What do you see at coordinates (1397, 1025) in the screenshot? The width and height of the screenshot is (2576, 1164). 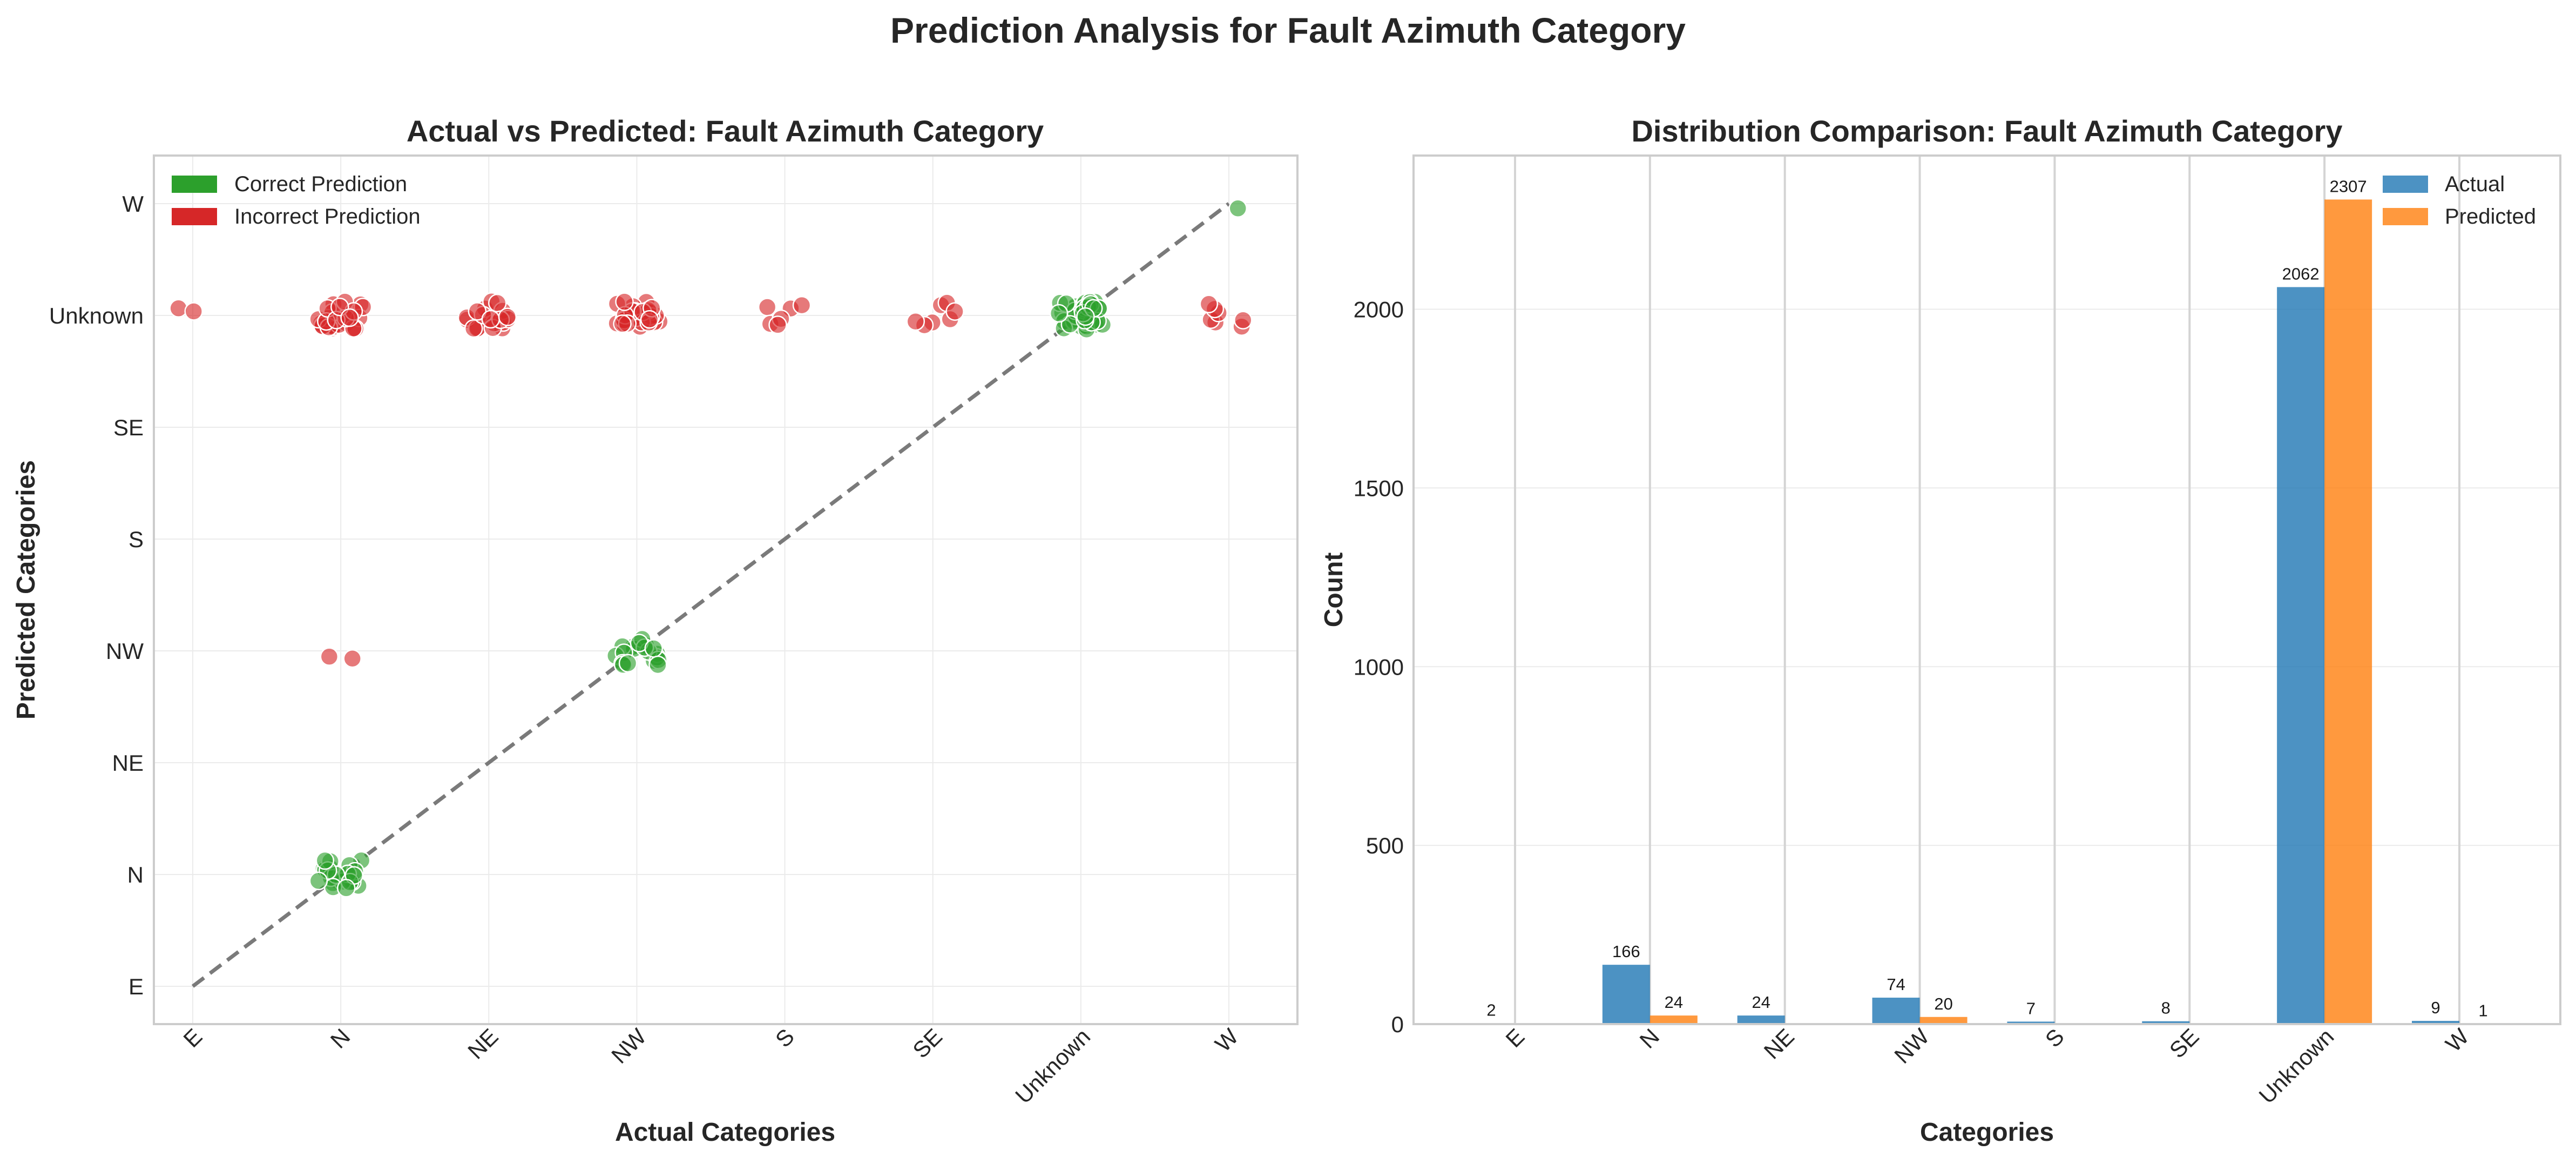 I see `y-tick-label: 0` at bounding box center [1397, 1025].